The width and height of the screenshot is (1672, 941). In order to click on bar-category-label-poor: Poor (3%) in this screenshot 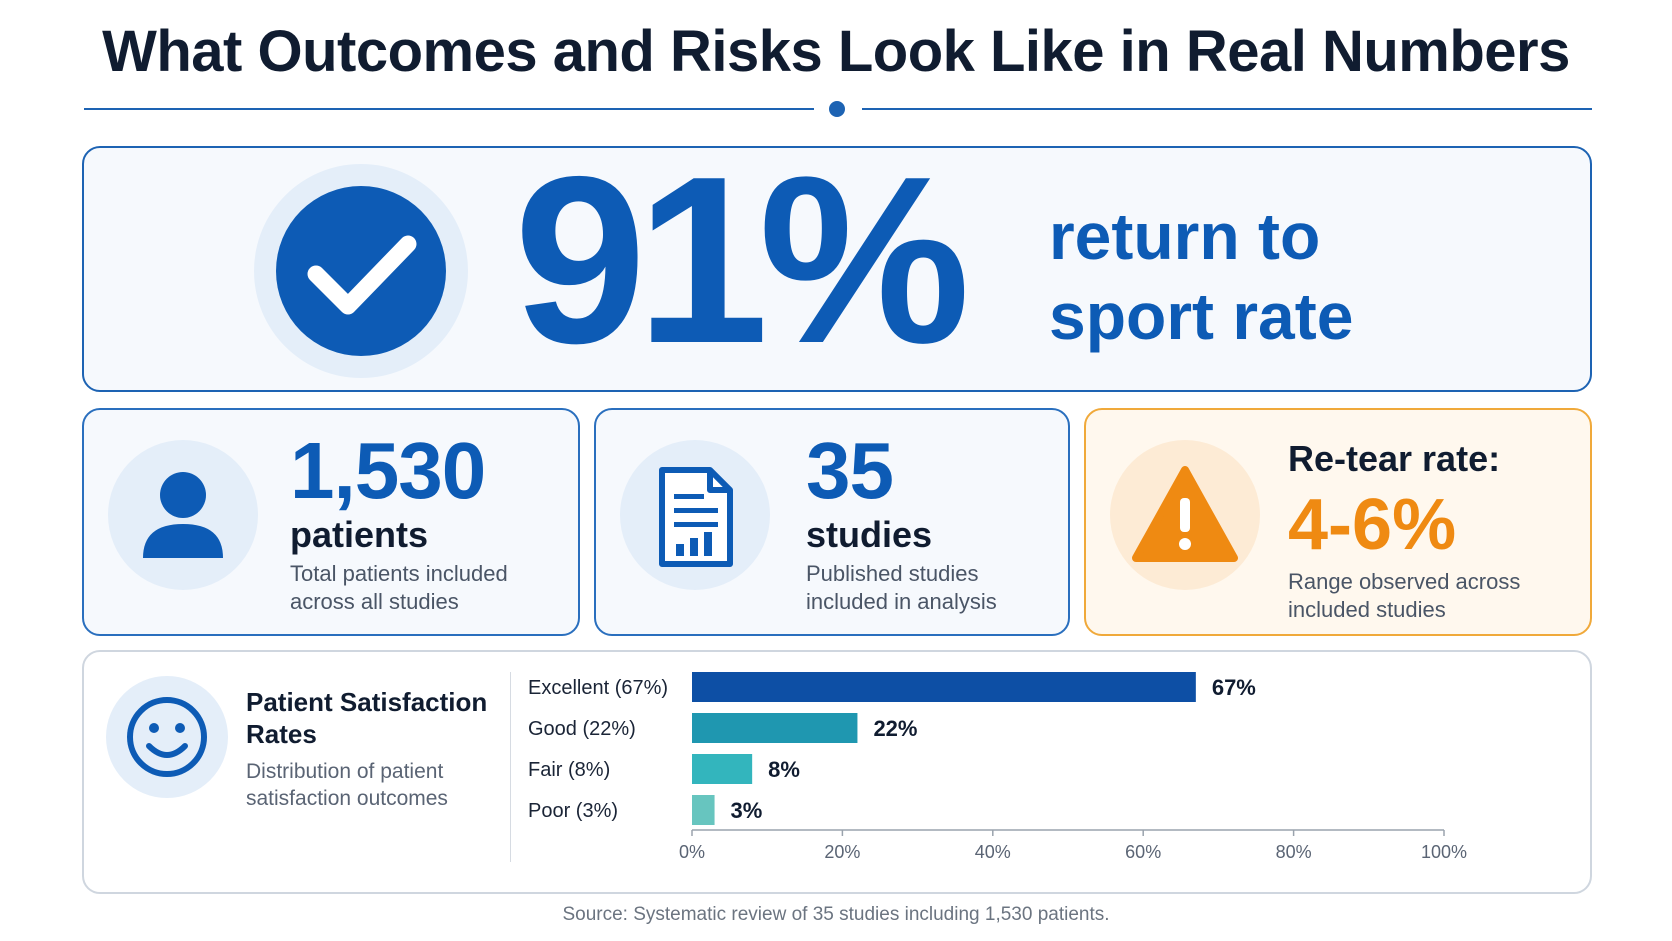, I will do `click(573, 811)`.